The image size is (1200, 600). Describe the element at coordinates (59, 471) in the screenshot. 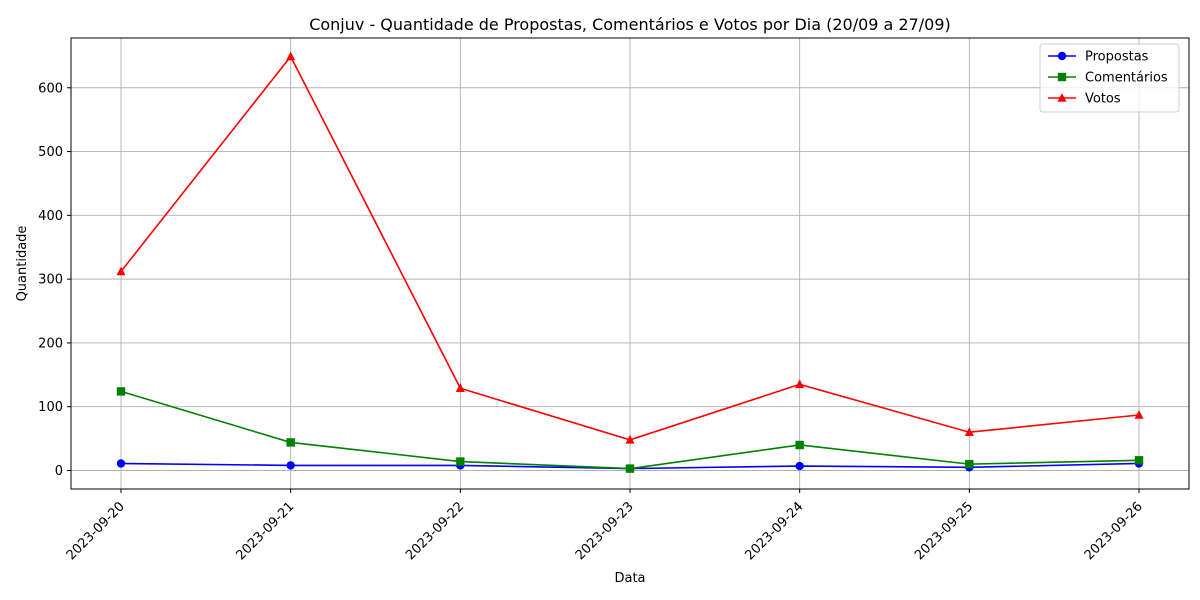

I see `y-tick-label: 0` at that location.